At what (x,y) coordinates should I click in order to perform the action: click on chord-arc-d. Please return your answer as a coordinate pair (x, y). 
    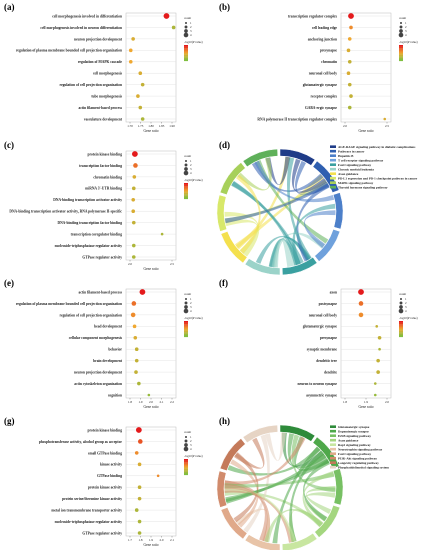
    Looking at the image, I should click on (326, 176).